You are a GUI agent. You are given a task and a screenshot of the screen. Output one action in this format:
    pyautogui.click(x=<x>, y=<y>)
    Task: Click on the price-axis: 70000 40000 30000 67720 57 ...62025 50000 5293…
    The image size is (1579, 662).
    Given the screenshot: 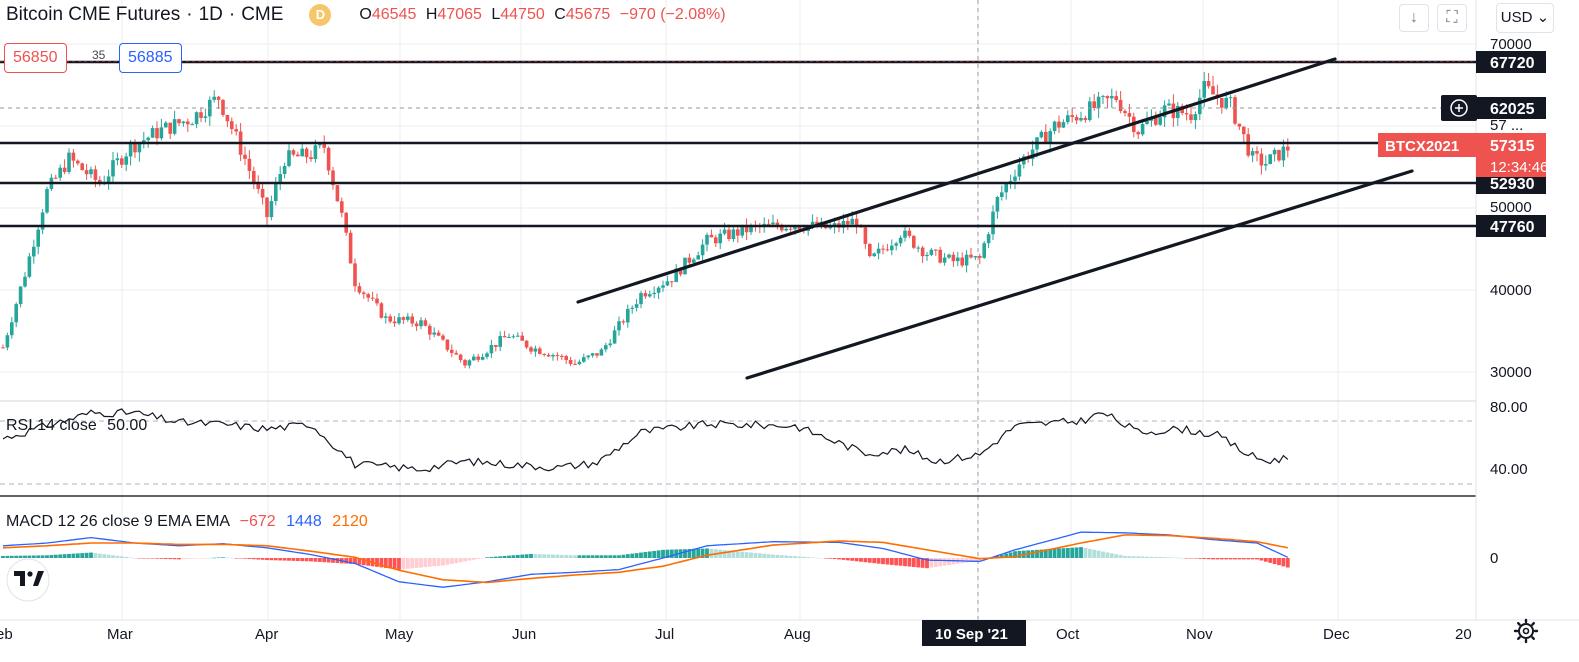 What is the action you would take?
    pyautogui.click(x=1463, y=301)
    